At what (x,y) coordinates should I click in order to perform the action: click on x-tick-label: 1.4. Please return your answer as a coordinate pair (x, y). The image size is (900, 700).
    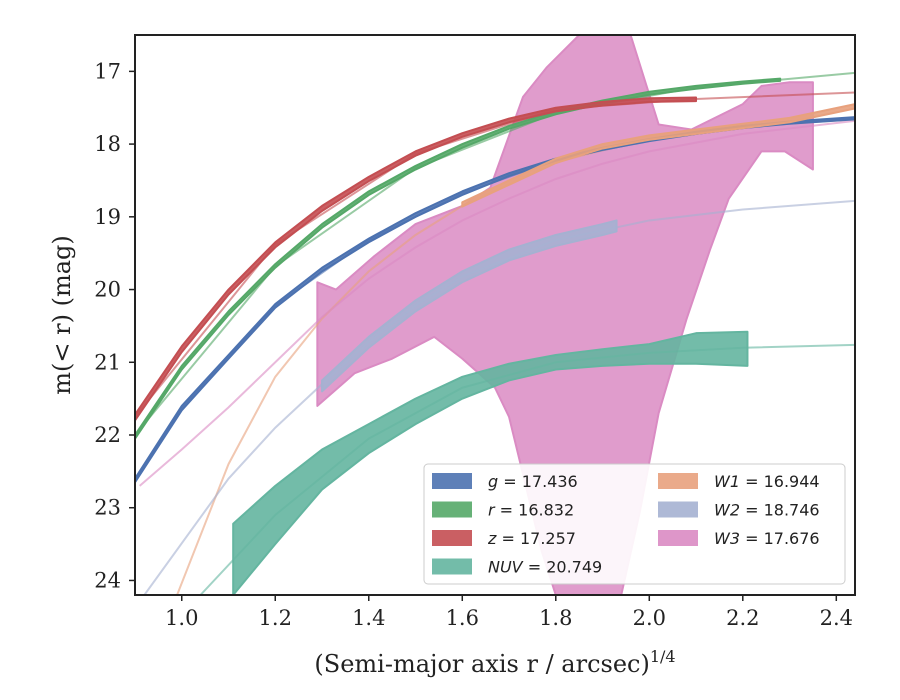
    Looking at the image, I should click on (368, 618).